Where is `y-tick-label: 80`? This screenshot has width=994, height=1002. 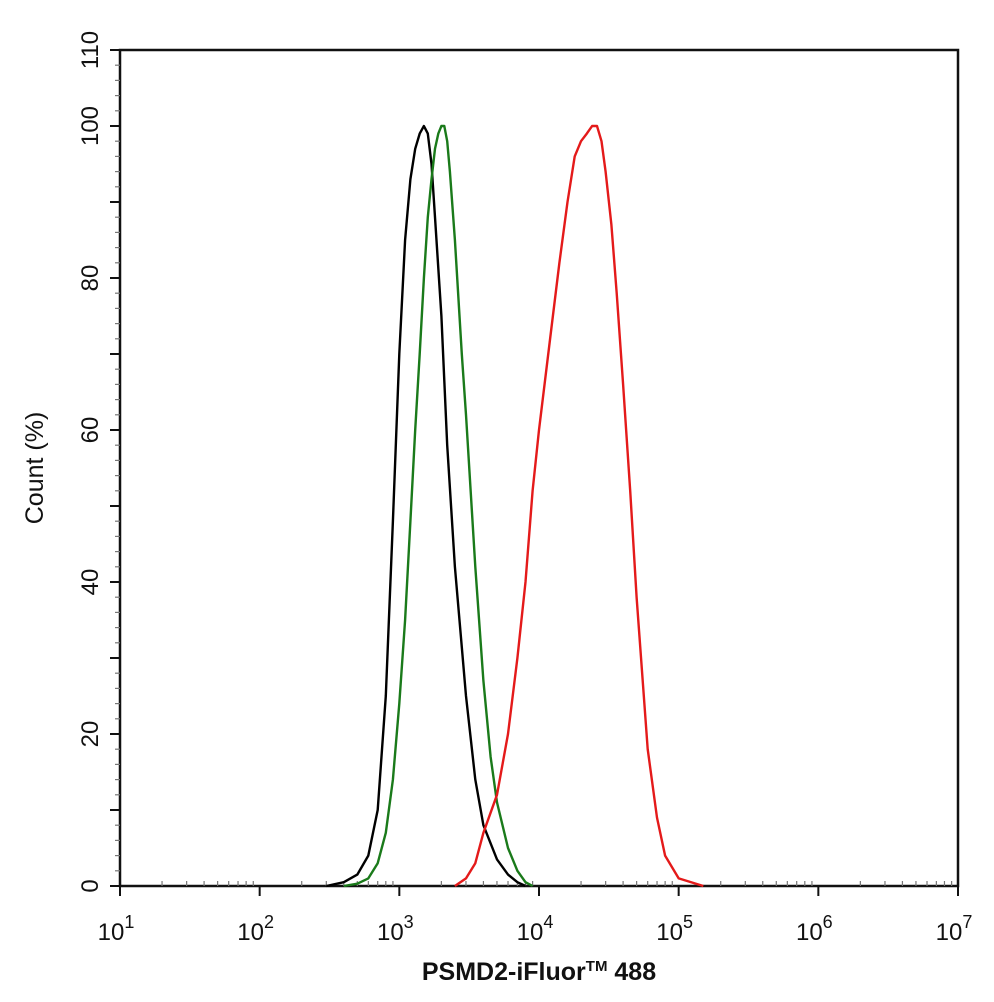
y-tick-label: 80 is located at coordinates (90, 278).